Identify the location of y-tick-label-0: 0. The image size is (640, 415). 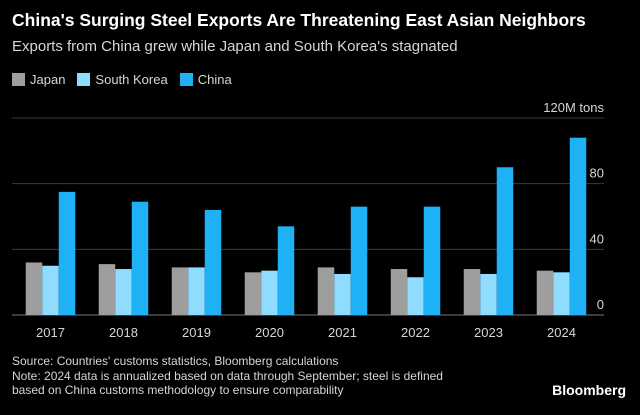
(600, 304).